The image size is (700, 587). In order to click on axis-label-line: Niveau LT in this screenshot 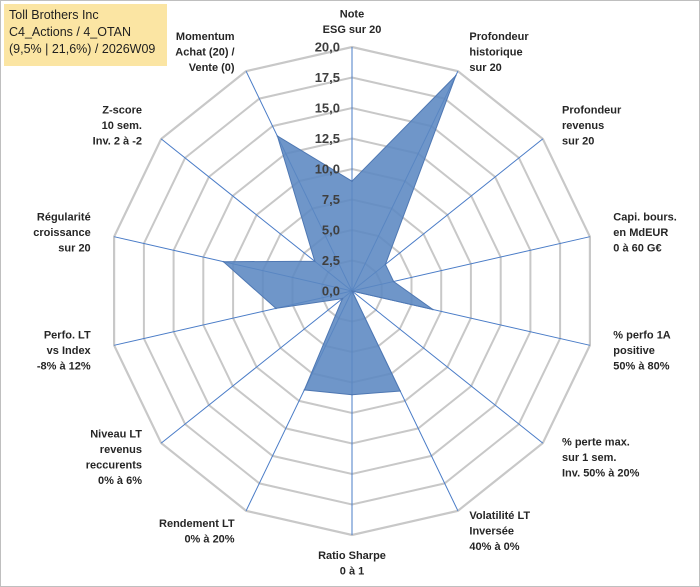, I will do `click(116, 435)`.